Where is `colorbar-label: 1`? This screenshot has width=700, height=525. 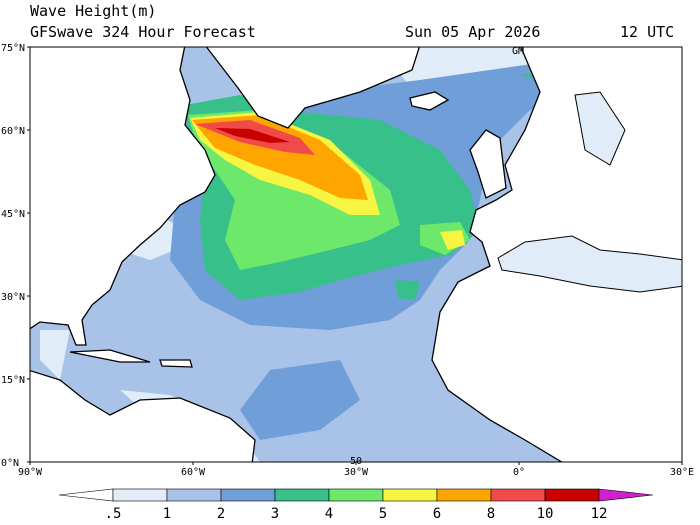 colorbar-label: 1 is located at coordinates (167, 514).